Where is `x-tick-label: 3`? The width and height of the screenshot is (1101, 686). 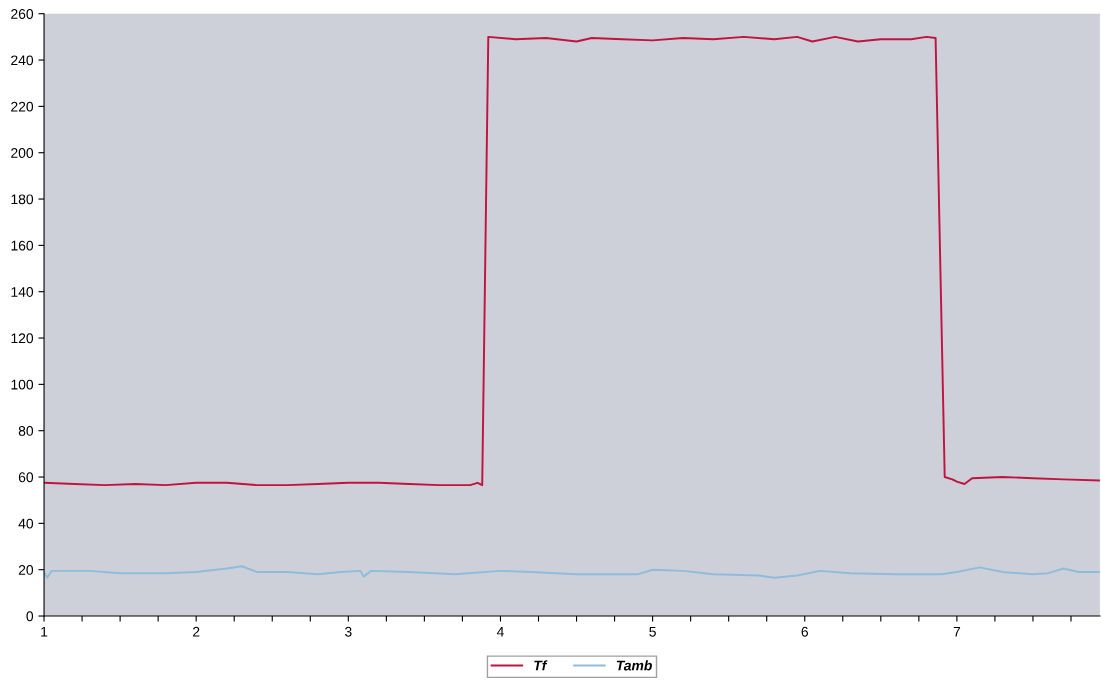 x-tick-label: 3 is located at coordinates (348, 631).